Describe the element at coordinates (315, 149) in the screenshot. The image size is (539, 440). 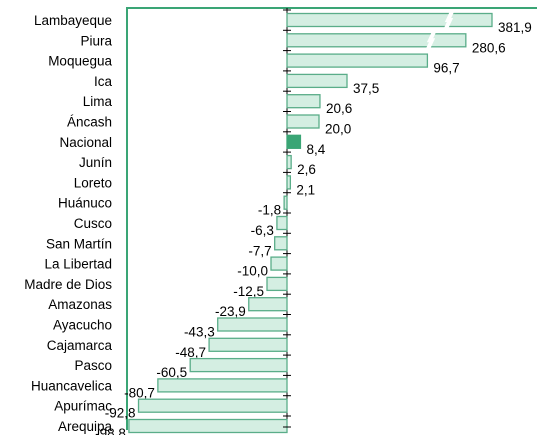
I see `value-label-nacional: 8,4` at that location.